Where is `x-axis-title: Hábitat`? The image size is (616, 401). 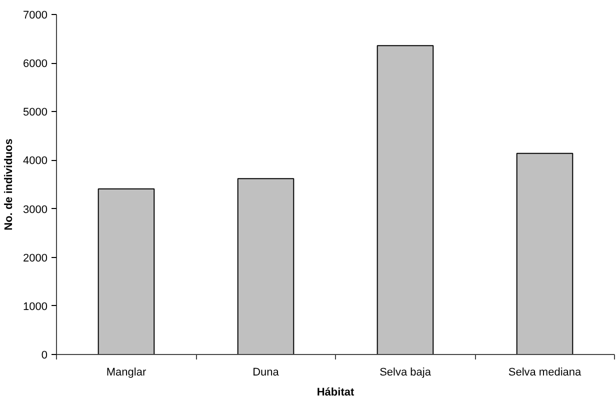 x-axis-title: Hábitat is located at coordinates (335, 392).